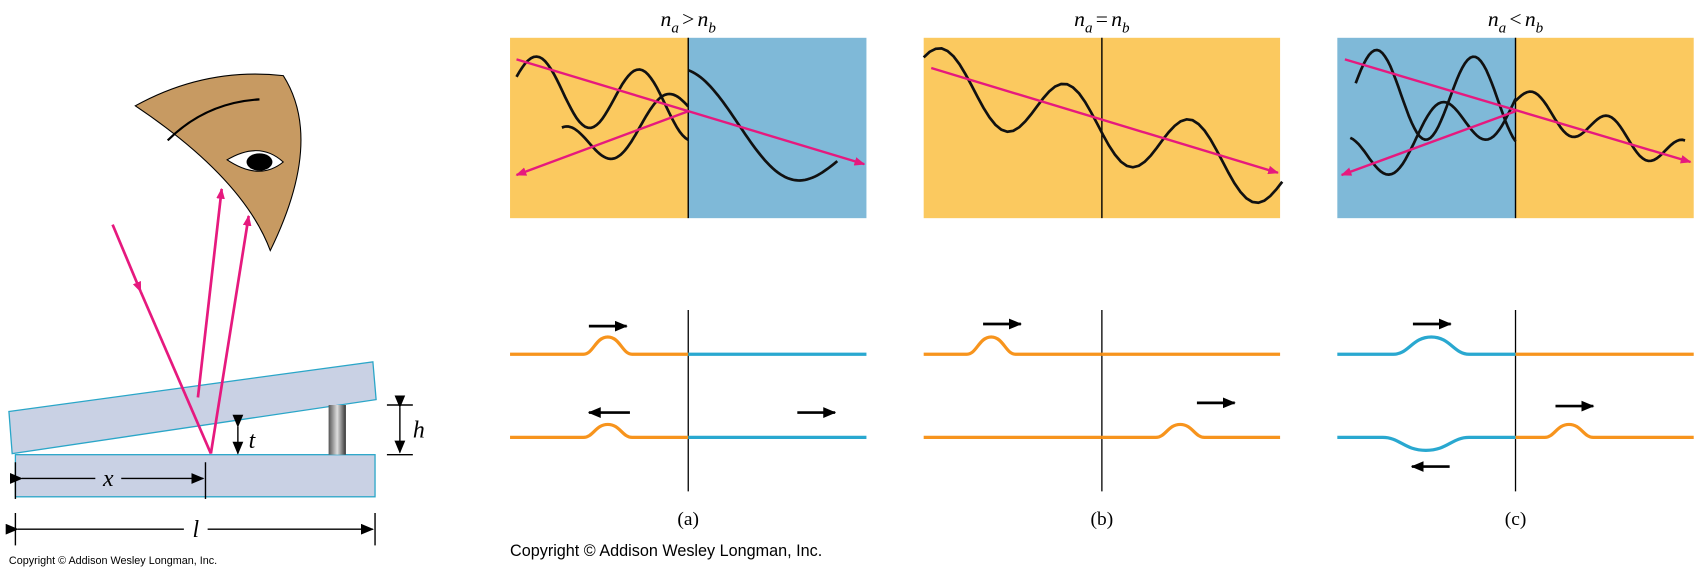  I want to click on dim-label: h, so click(419, 430).